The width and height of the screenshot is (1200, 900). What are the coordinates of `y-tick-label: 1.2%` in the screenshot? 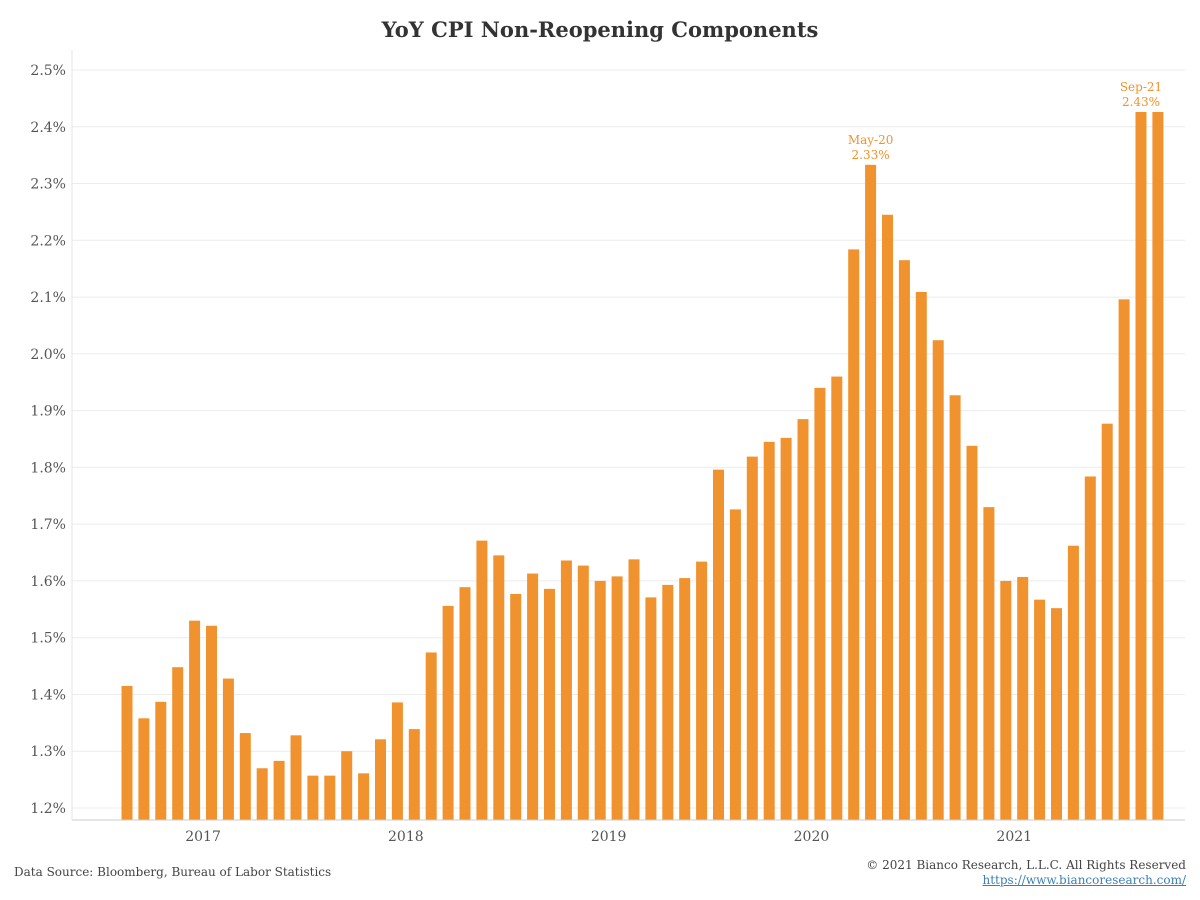 It's located at (48, 809).